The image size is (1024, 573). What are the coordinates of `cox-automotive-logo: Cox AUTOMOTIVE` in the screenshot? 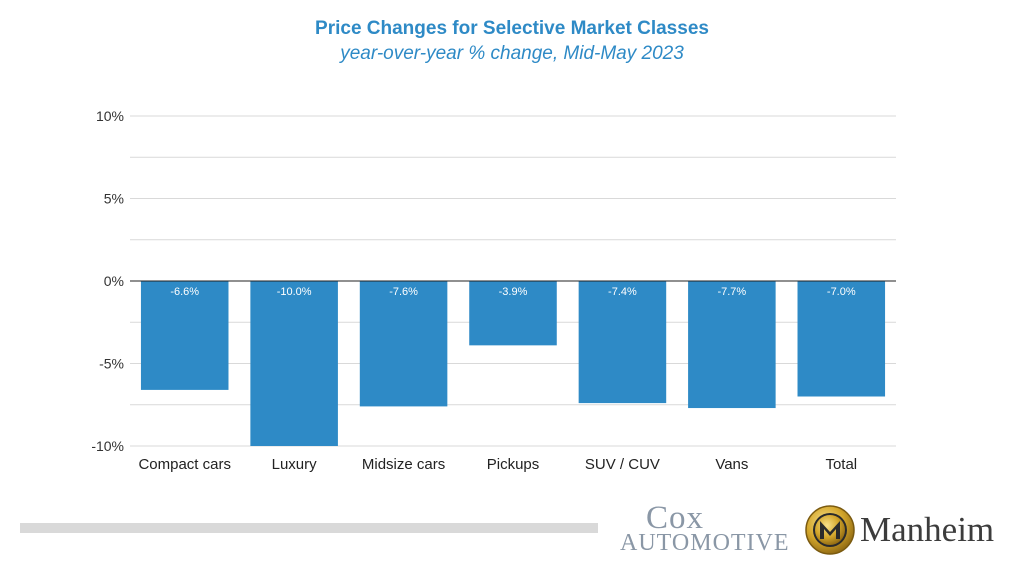 It's located at (702, 530).